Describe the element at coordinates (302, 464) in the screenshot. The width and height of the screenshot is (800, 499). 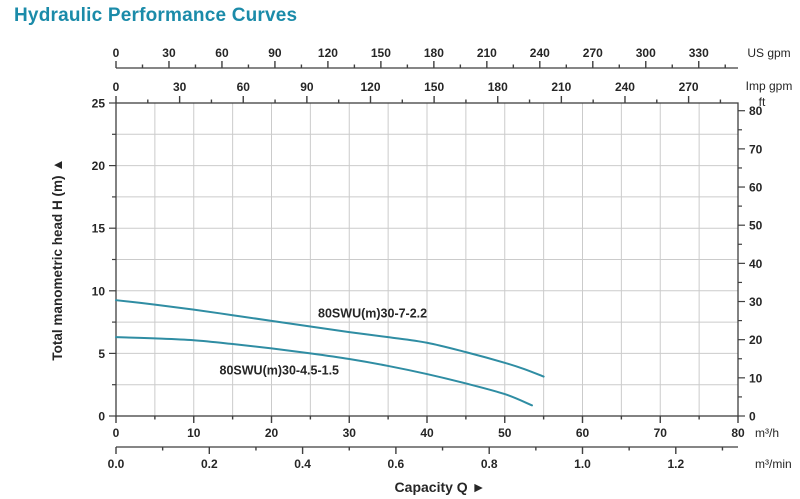
I see `svg-text: 0.4` at that location.